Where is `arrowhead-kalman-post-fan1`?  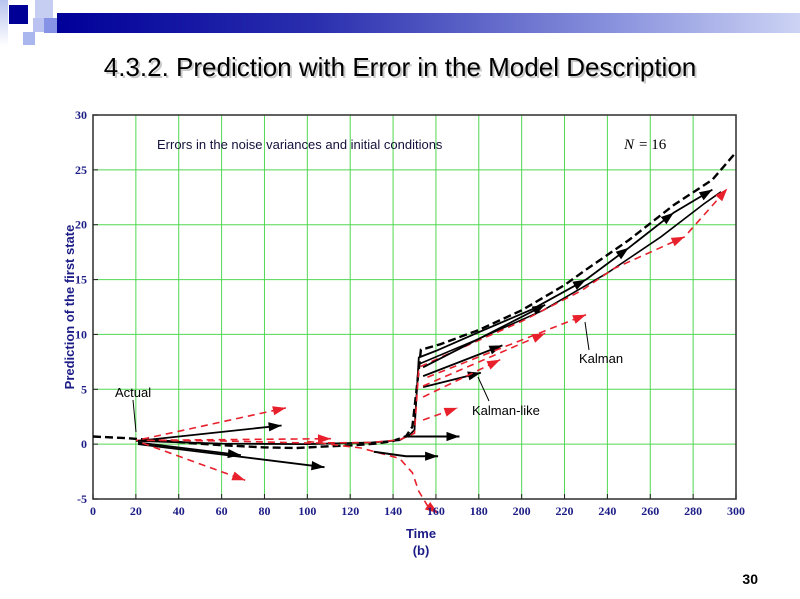
arrowhead-kalman-post-fan1 is located at coordinates (450, 412).